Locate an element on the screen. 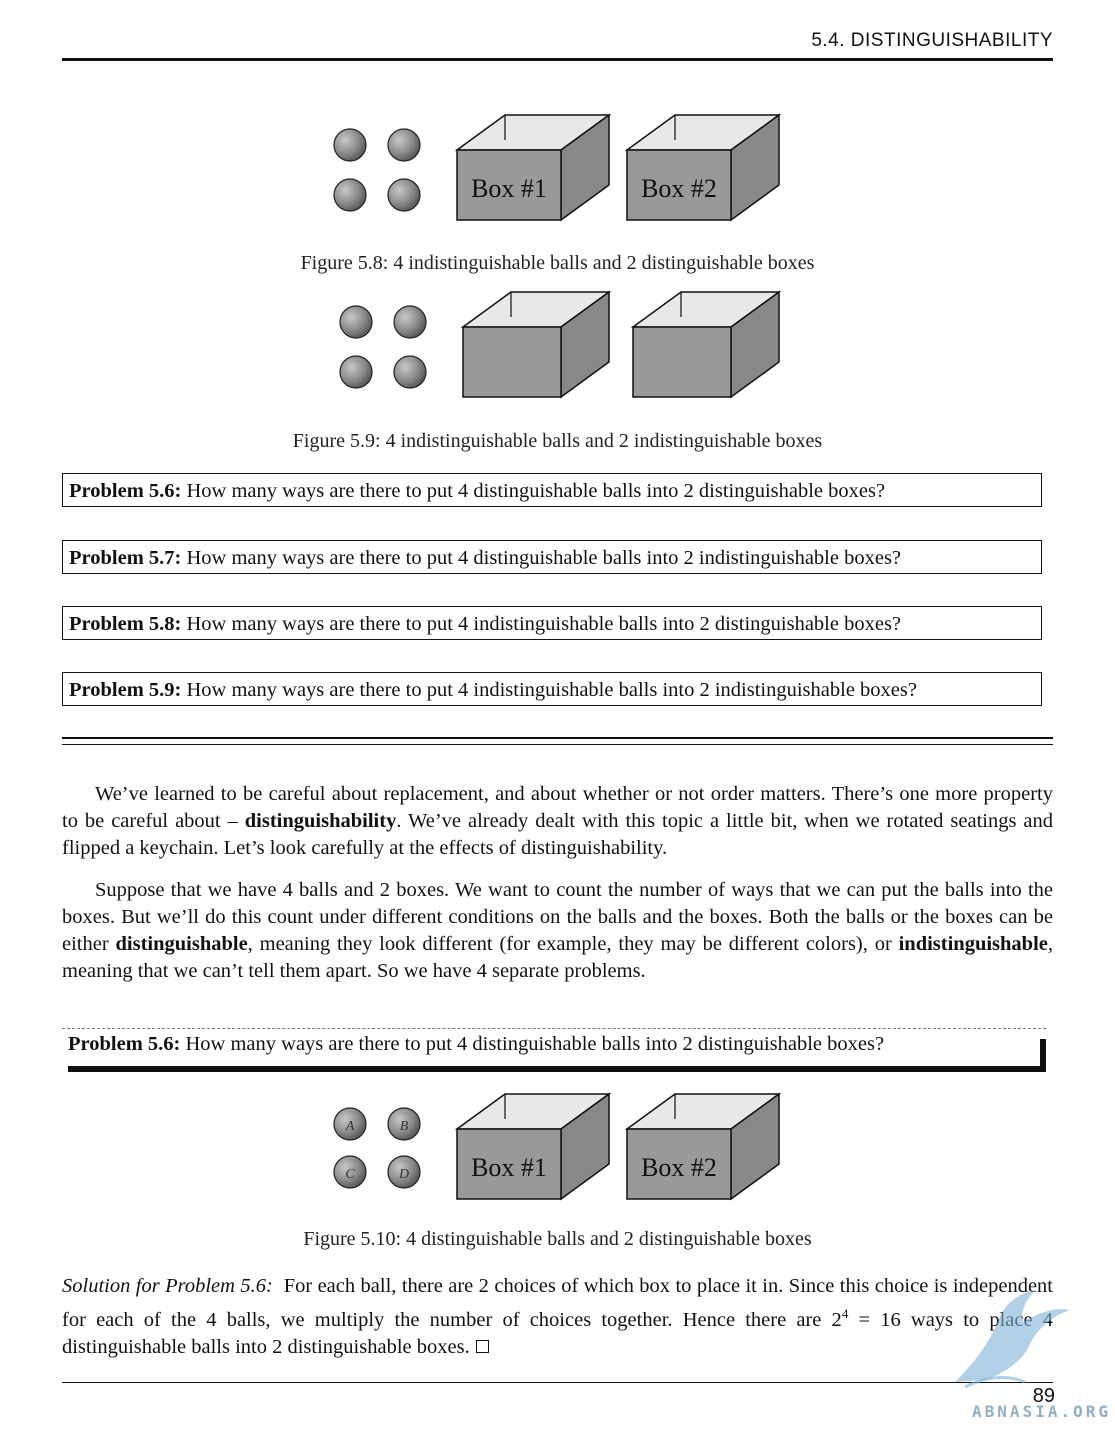  ball-label: C is located at coordinates (350, 1174).